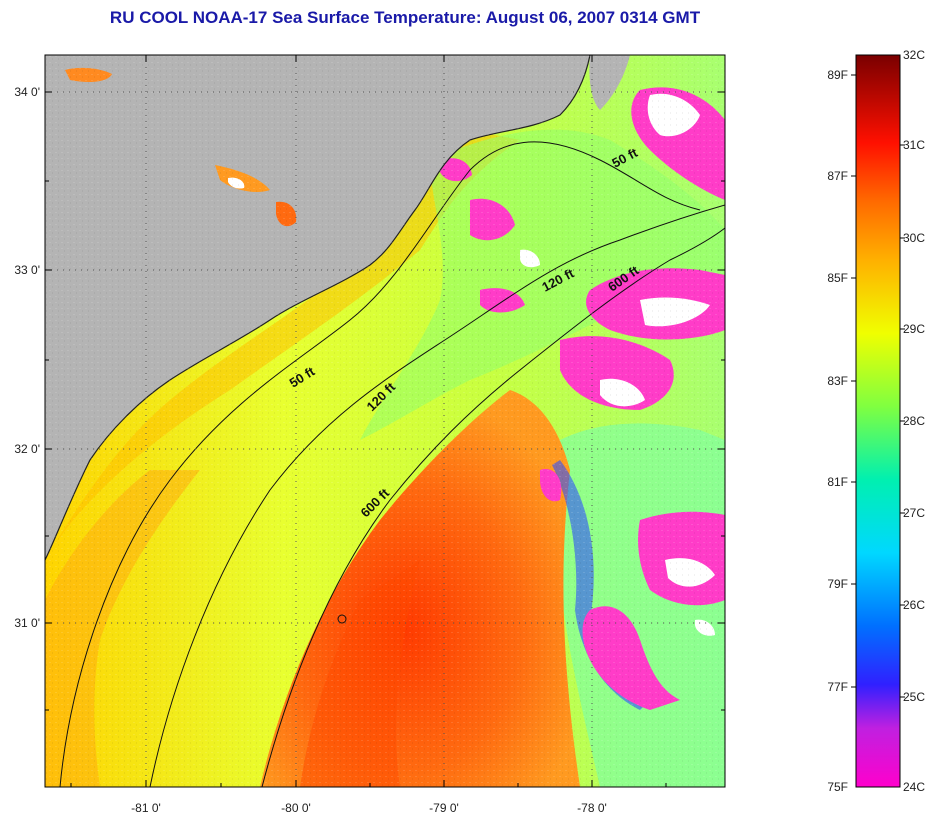 Image resolution: width=936 pixels, height=817 pixels. Describe the element at coordinates (837, 75) in the screenshot. I see `colorbar-f-89: 89F` at that location.